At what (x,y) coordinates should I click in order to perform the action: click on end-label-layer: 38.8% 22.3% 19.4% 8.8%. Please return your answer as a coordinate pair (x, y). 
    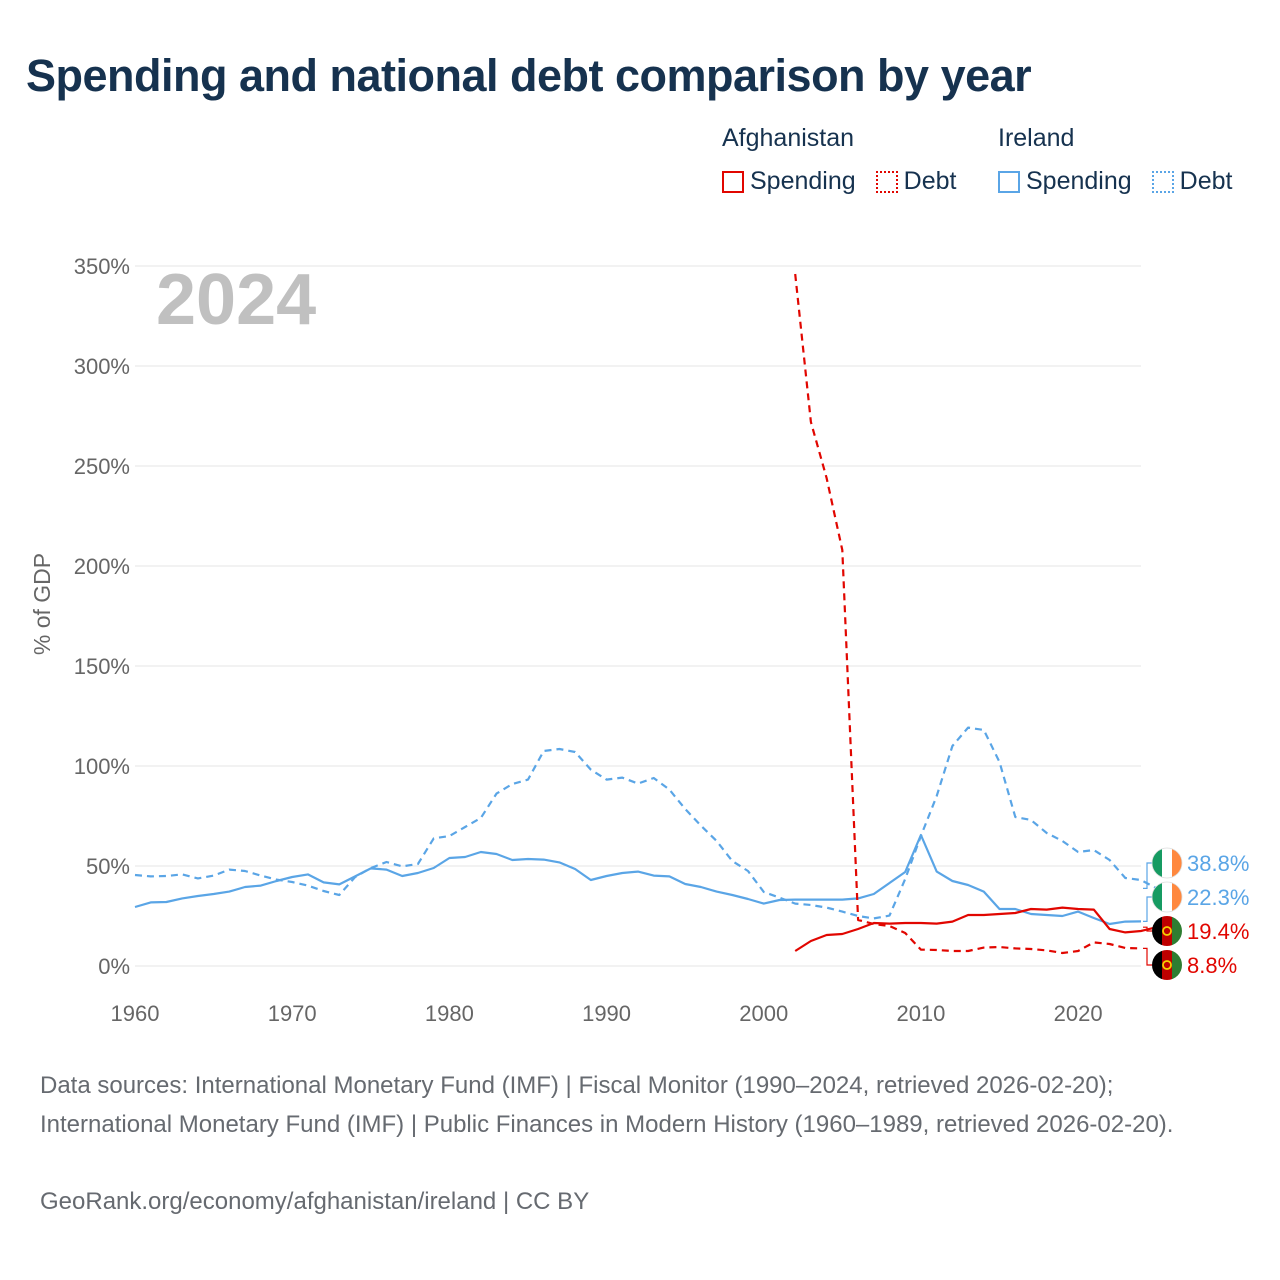
    Looking at the image, I should click on (1196, 913).